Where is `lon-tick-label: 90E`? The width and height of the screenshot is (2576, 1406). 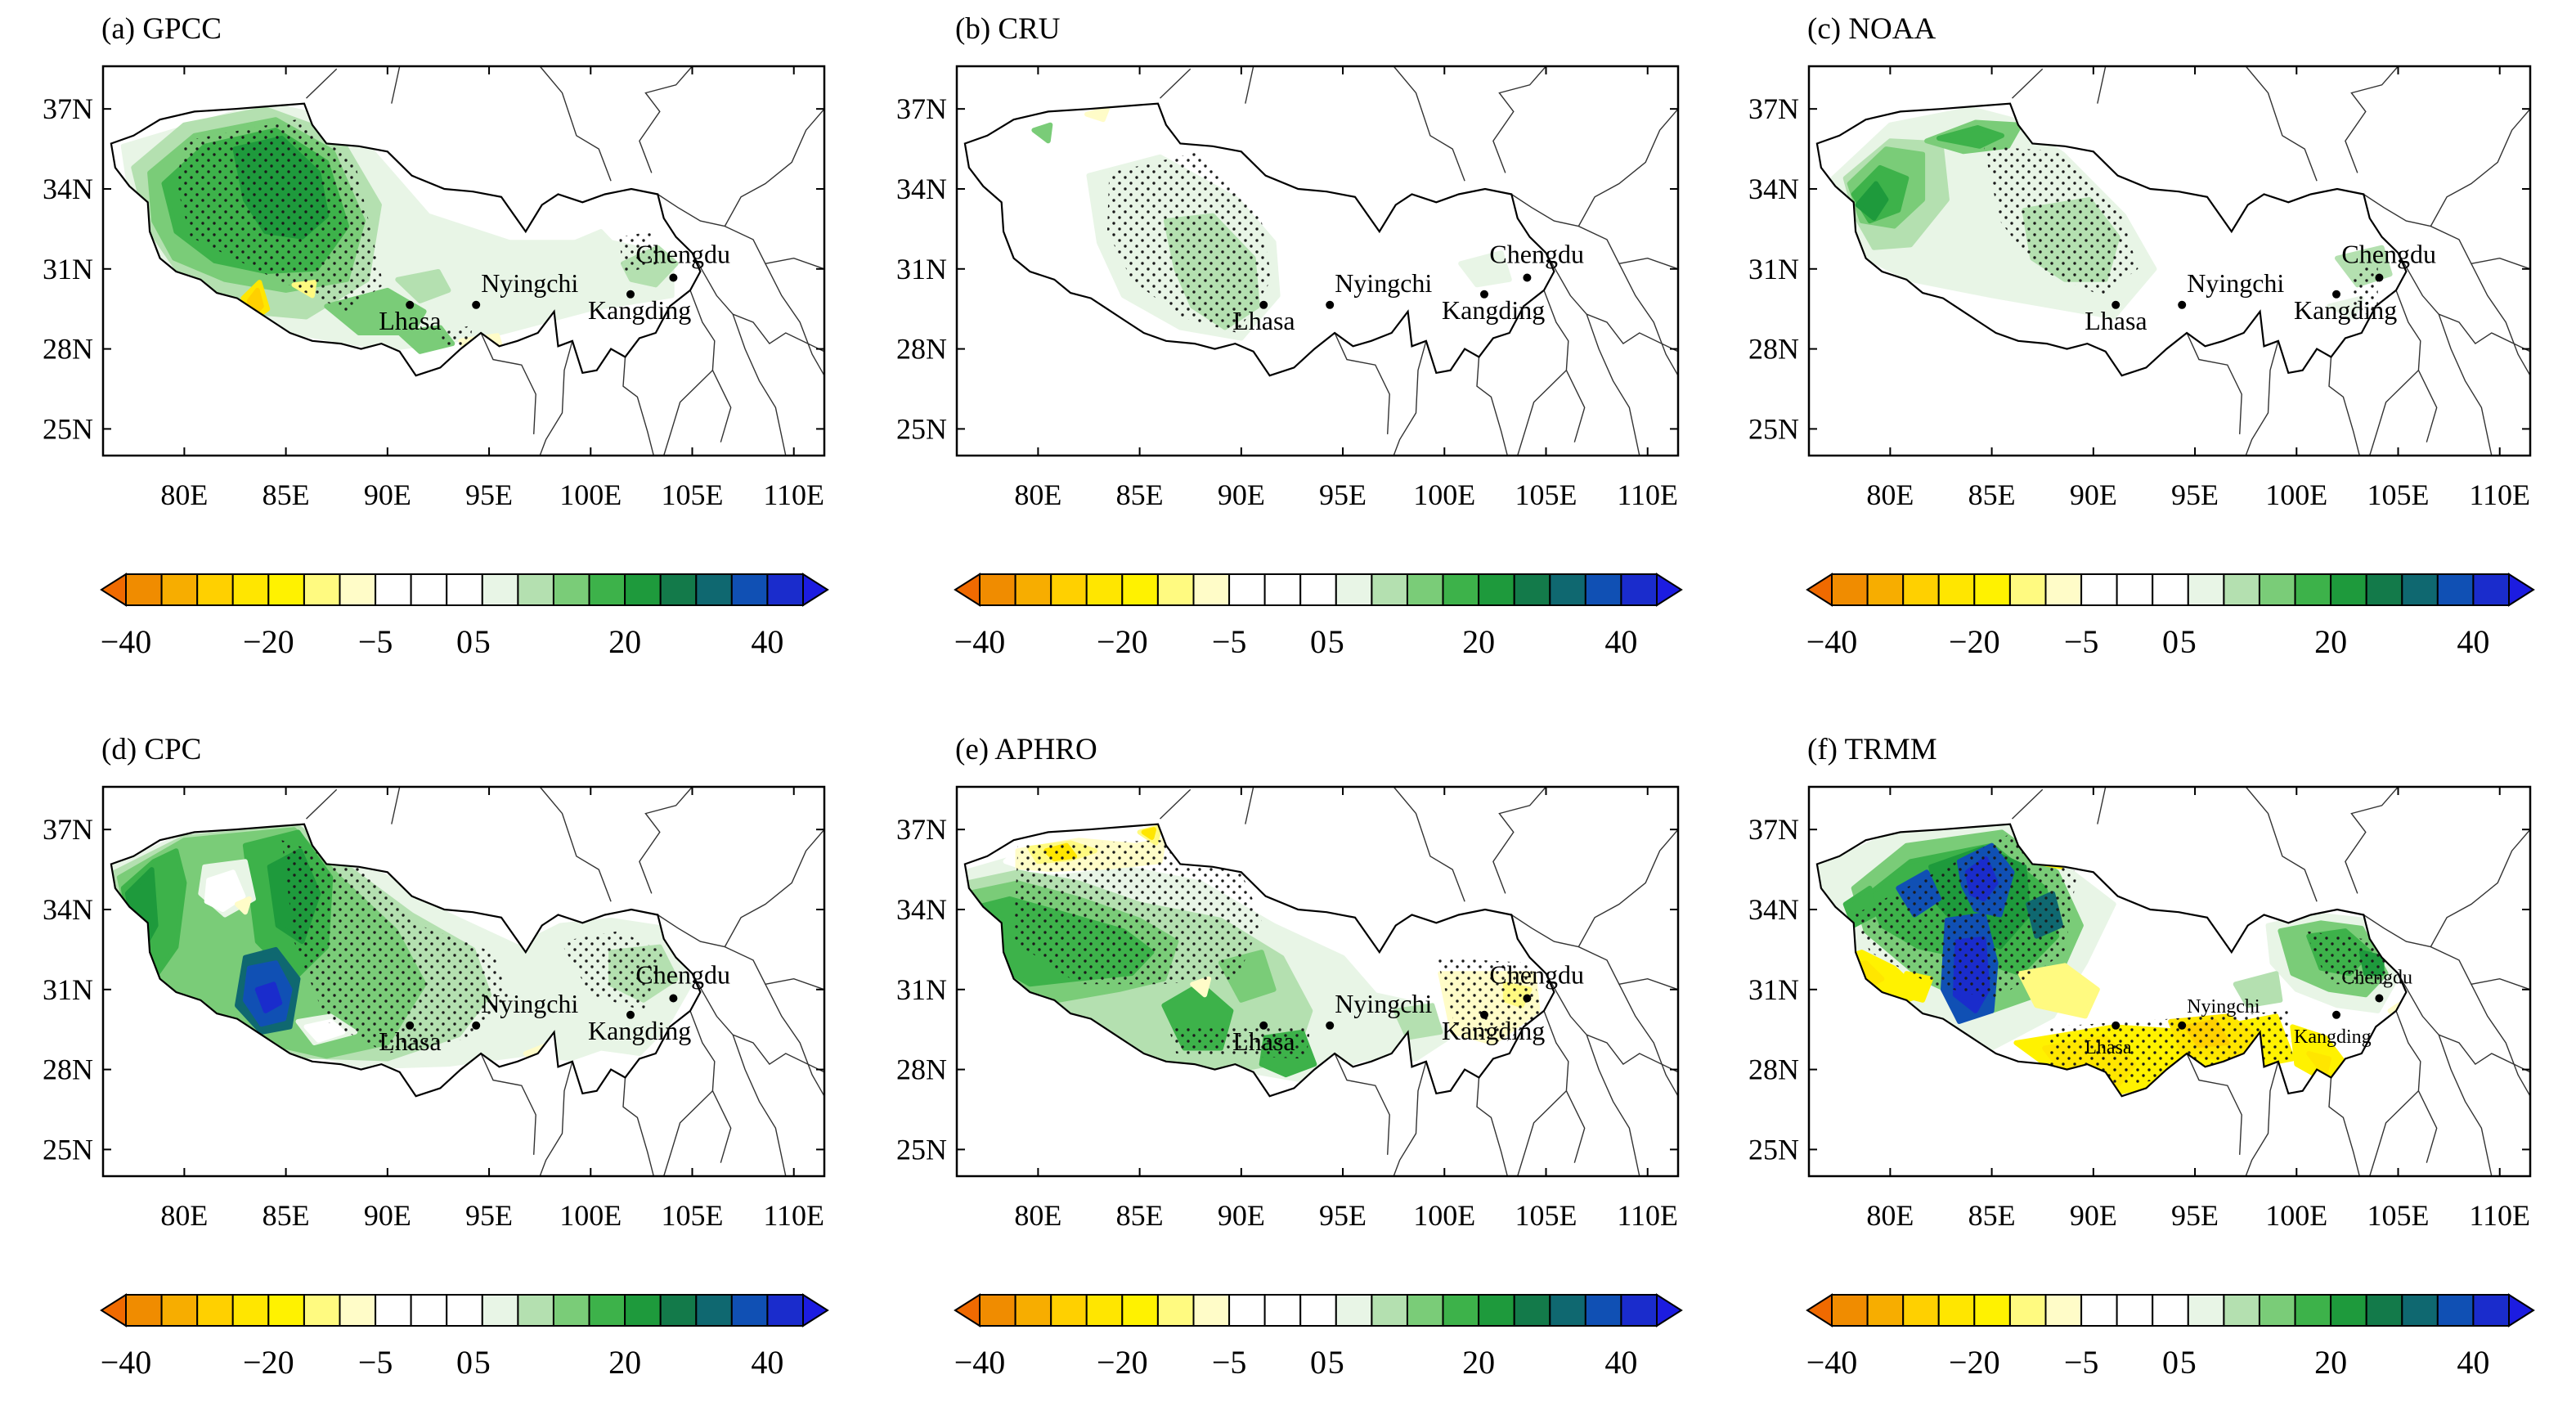 lon-tick-label: 90E is located at coordinates (388, 1215).